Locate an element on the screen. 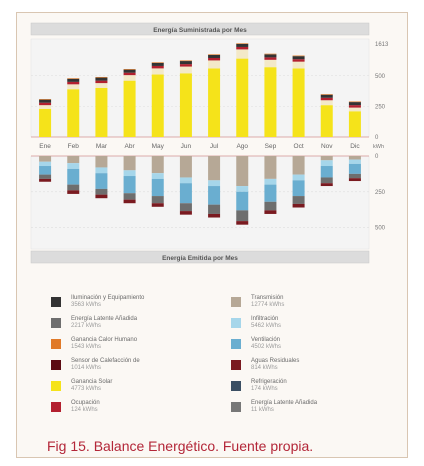  y-tick-label-bottom: 0 is located at coordinates (377, 157).